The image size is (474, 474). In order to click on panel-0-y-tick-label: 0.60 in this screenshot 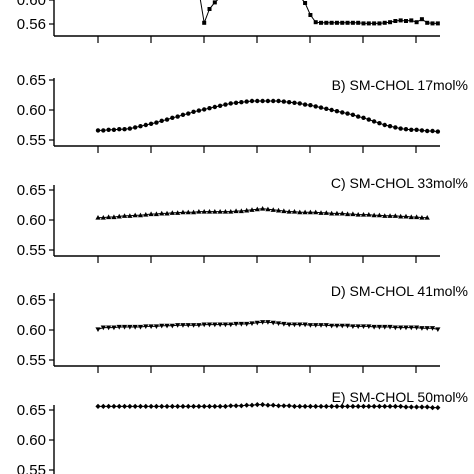, I will do `click(31, 4)`.